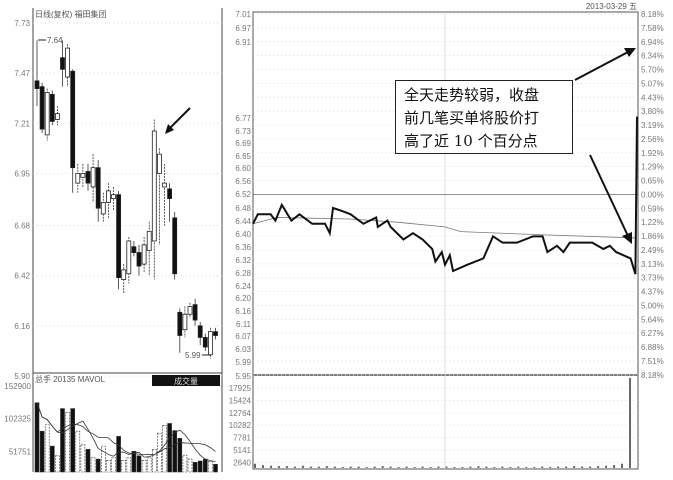 The image size is (673, 480). What do you see at coordinates (22, 123) in the screenshot?
I see `daily-y-tick: 7.21` at bounding box center [22, 123].